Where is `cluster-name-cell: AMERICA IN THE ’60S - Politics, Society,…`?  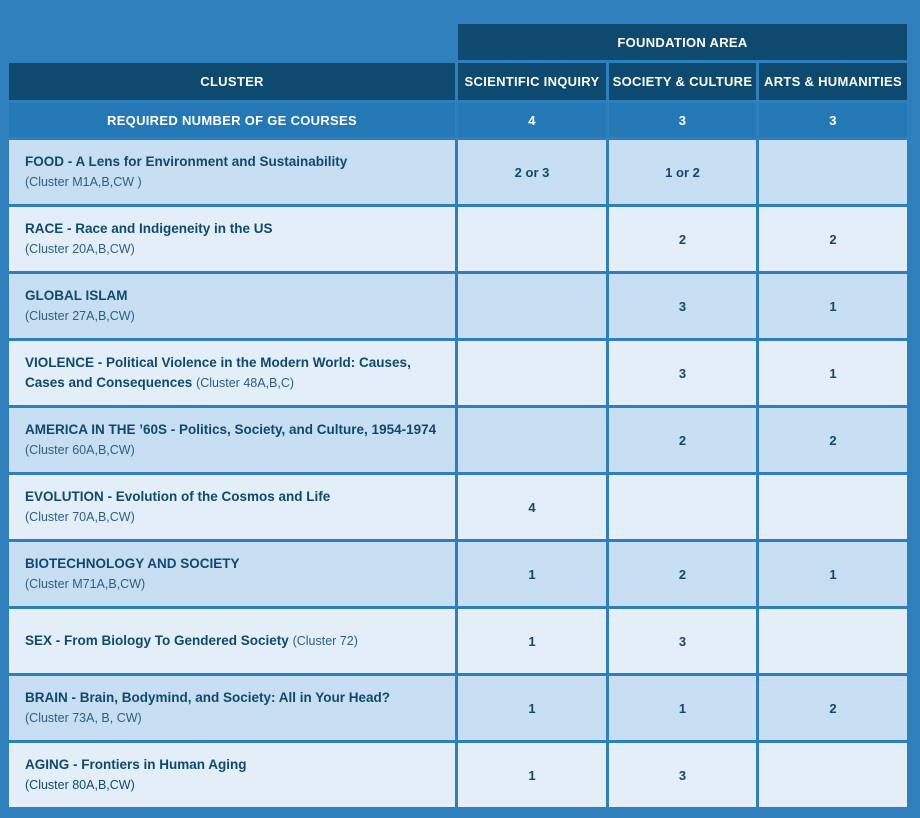 cluster-name-cell: AMERICA IN THE ’60S - Politics, Society,… is located at coordinates (232, 440).